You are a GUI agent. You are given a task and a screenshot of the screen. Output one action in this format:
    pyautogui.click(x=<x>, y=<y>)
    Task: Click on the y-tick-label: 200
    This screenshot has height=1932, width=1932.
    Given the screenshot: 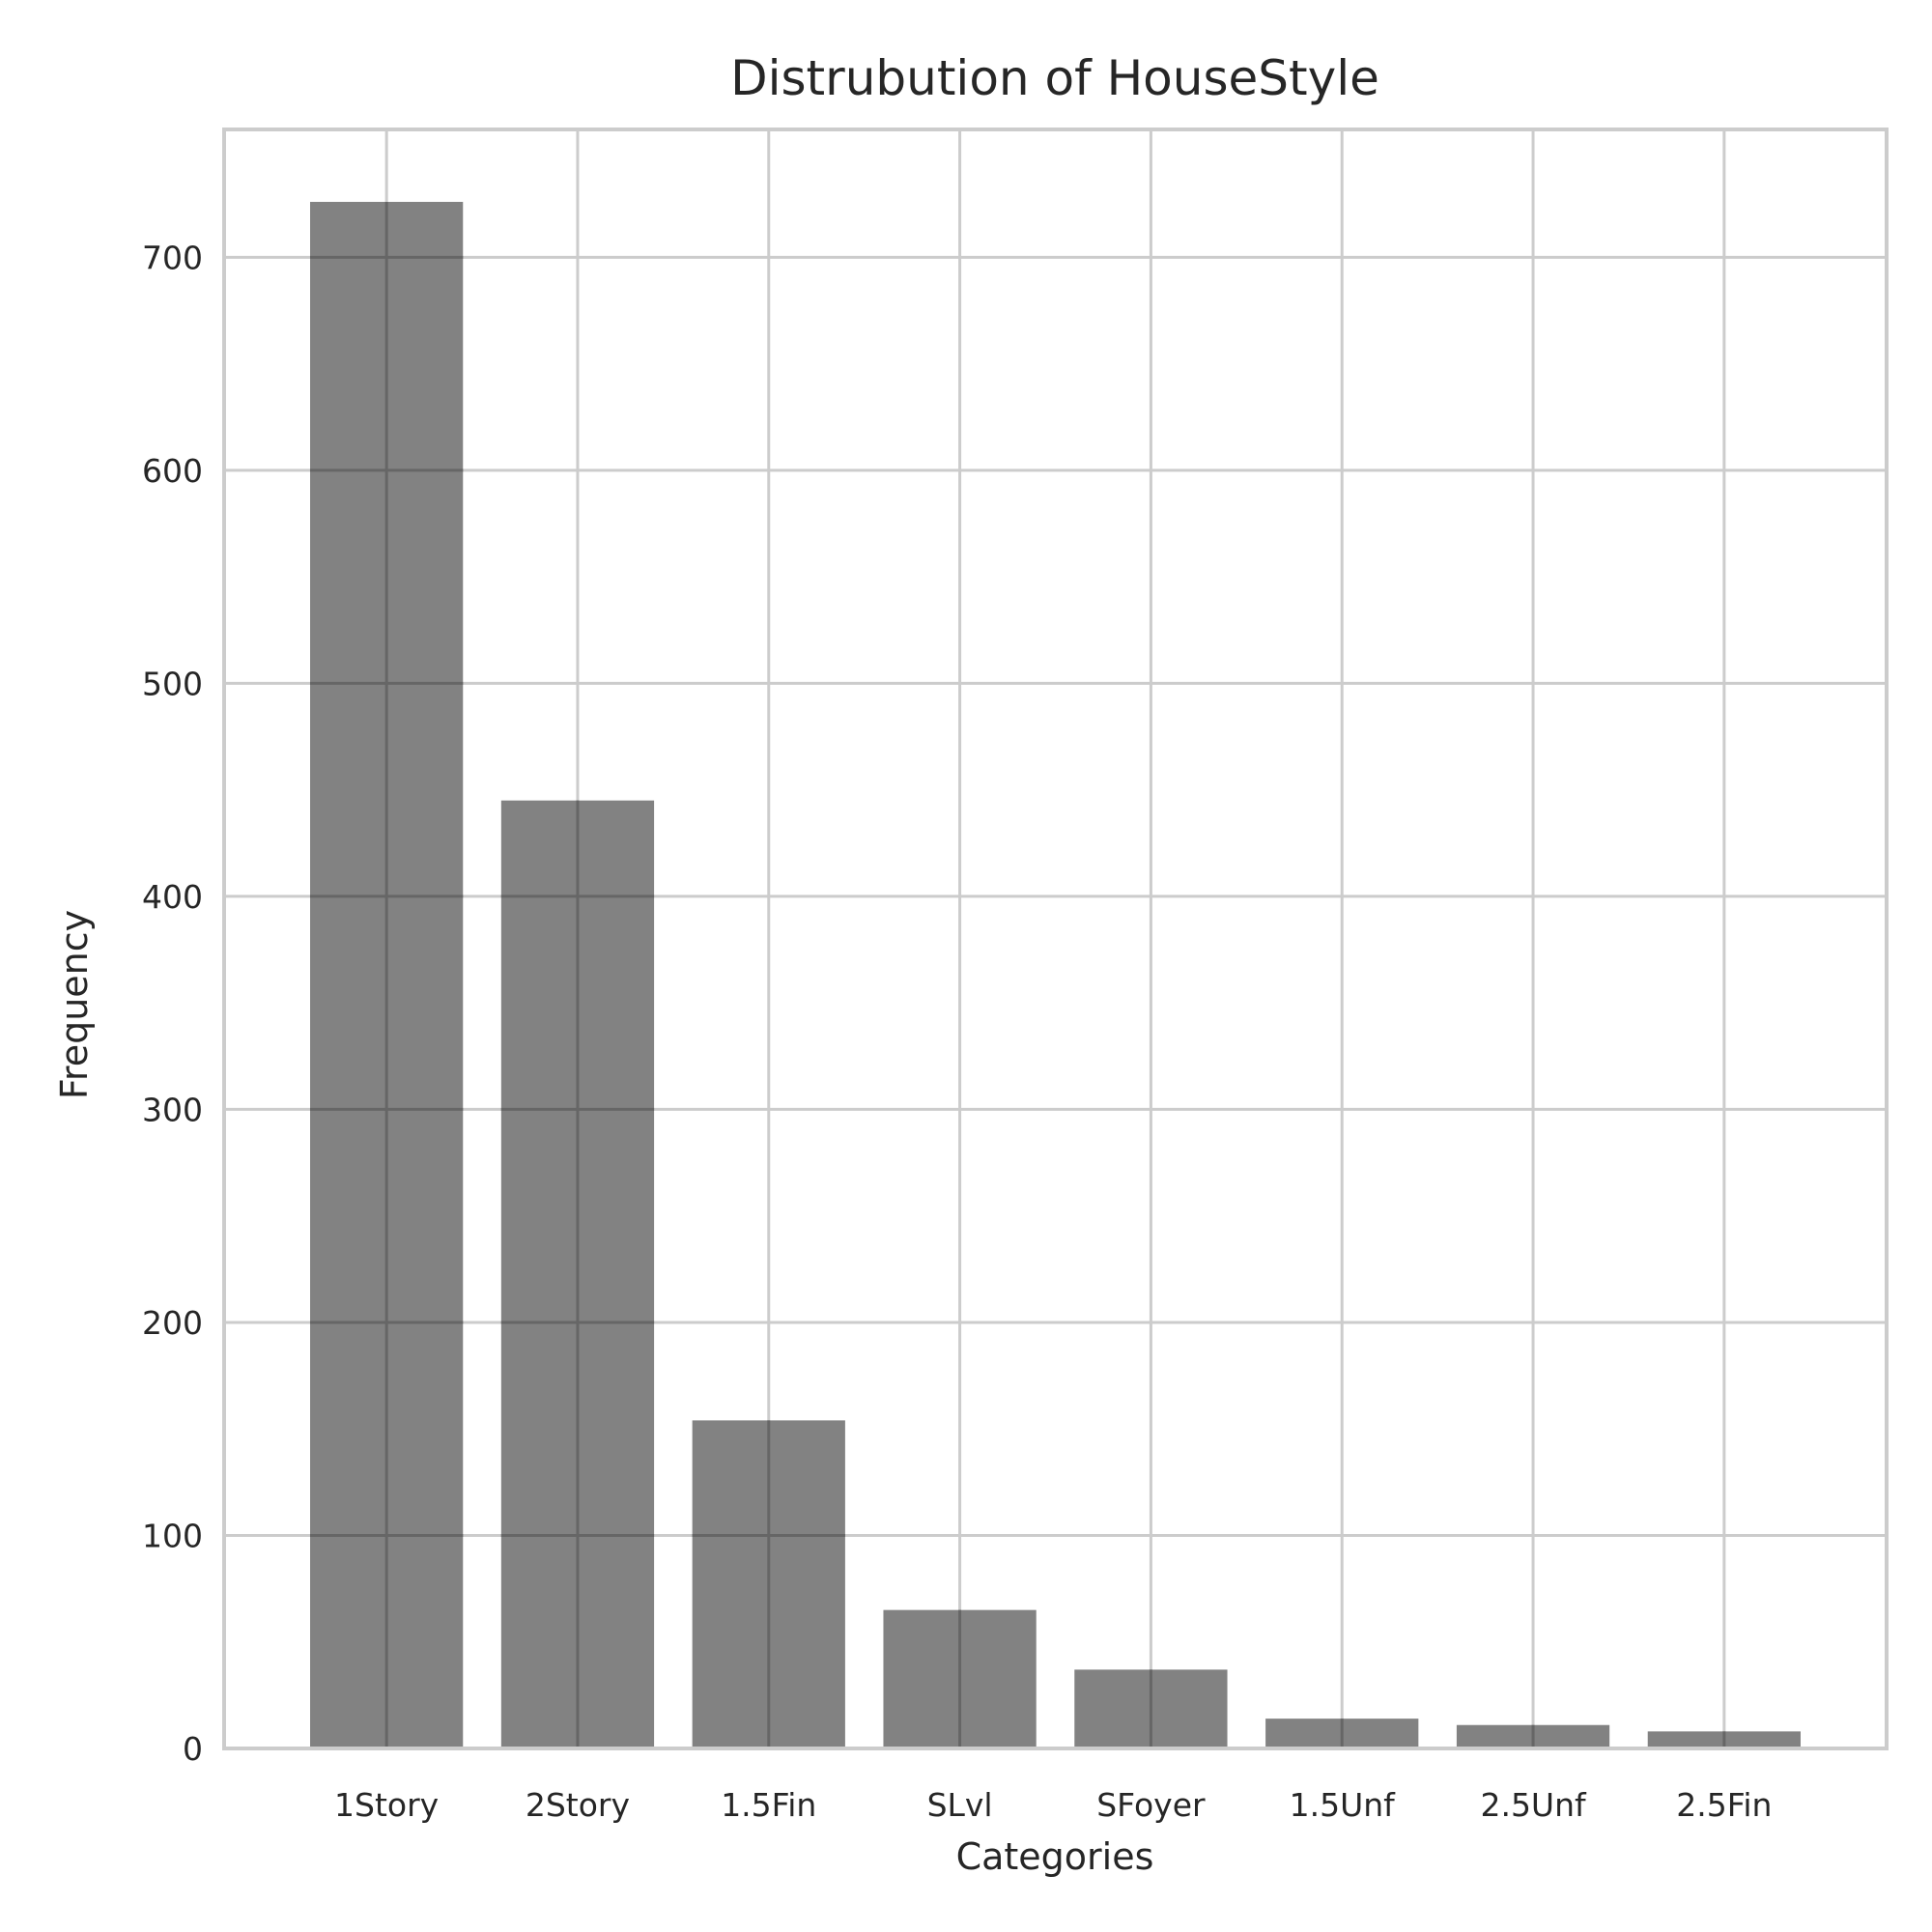 What is the action you would take?
    pyautogui.click(x=172, y=1323)
    